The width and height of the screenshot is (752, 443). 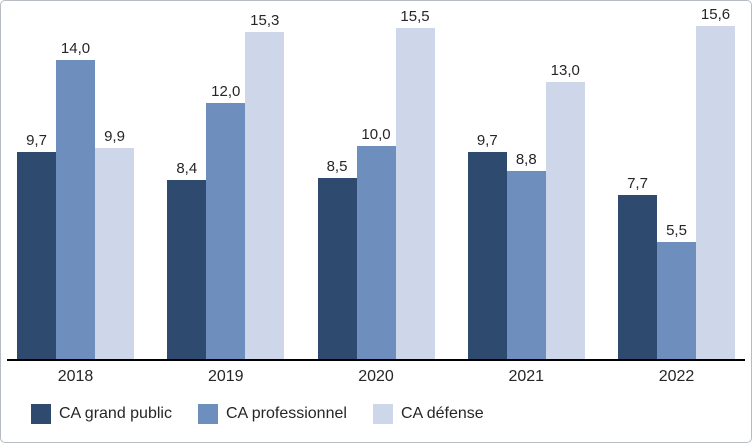 What do you see at coordinates (637, 277) in the screenshot?
I see `bar-ca-grand-public-2022` at bounding box center [637, 277].